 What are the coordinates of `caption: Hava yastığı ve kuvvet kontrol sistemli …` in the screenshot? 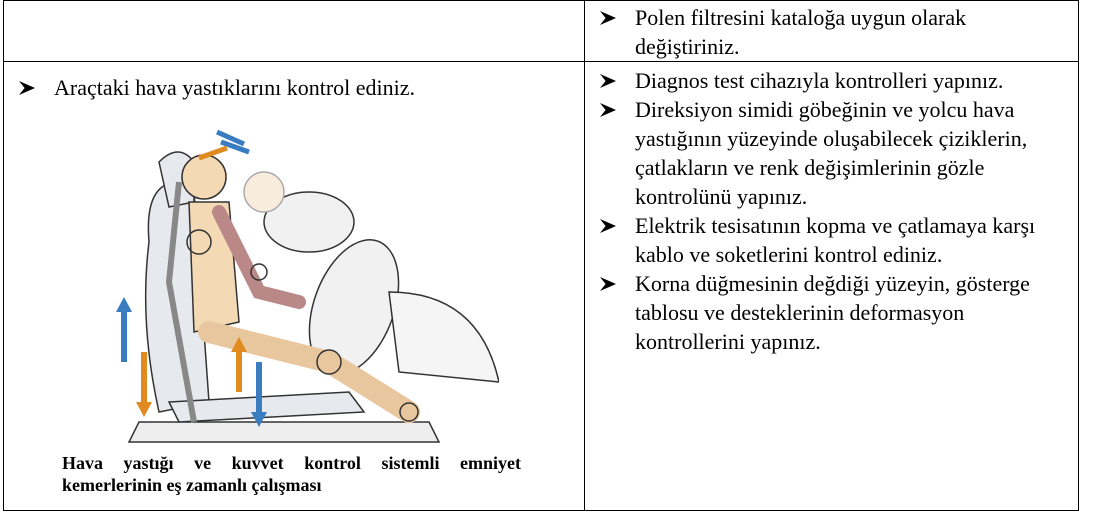 It's located at (291, 474).